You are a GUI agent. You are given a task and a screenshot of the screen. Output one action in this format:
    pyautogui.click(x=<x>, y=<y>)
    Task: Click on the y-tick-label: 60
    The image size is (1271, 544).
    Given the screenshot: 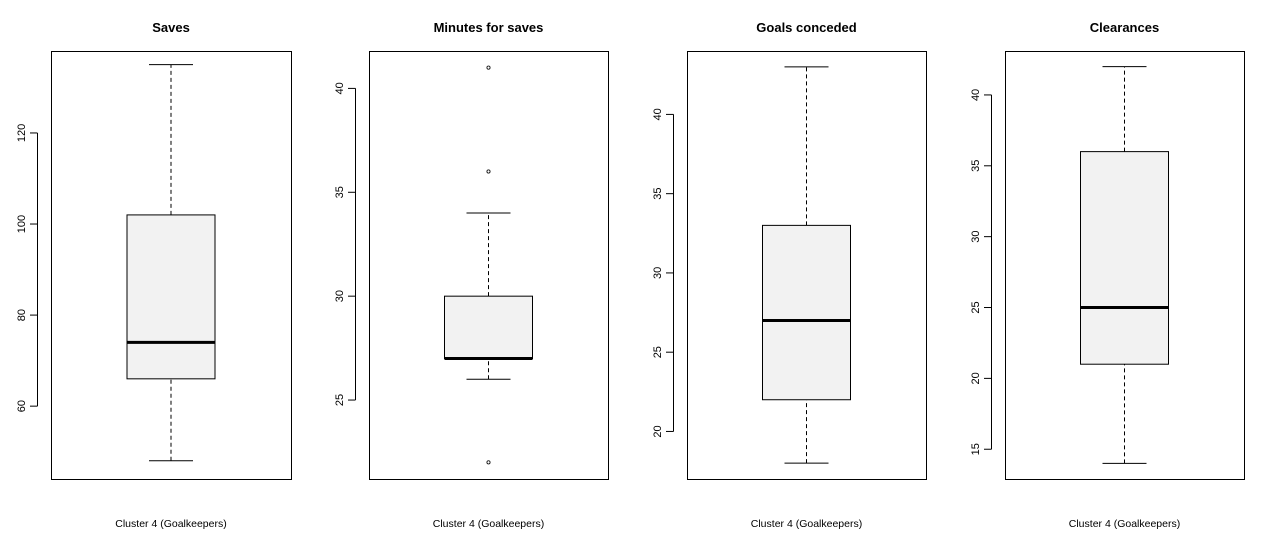 What is the action you would take?
    pyautogui.click(x=22, y=406)
    